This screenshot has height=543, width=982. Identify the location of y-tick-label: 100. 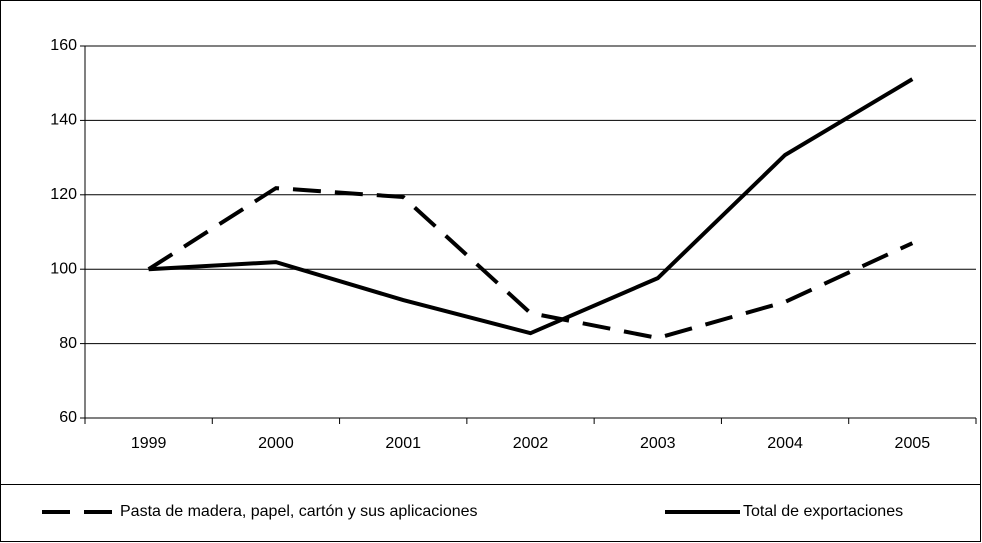
(63, 268).